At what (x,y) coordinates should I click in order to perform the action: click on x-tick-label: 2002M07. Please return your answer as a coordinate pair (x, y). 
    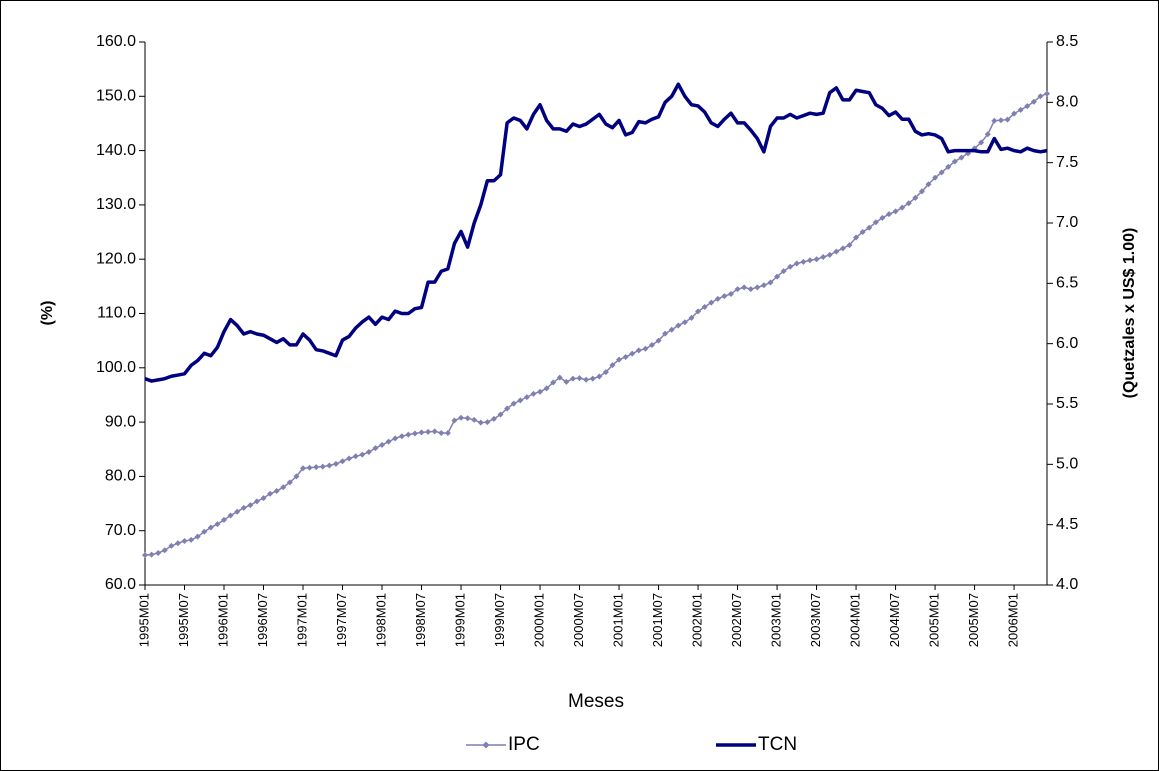
    Looking at the image, I should click on (736, 620).